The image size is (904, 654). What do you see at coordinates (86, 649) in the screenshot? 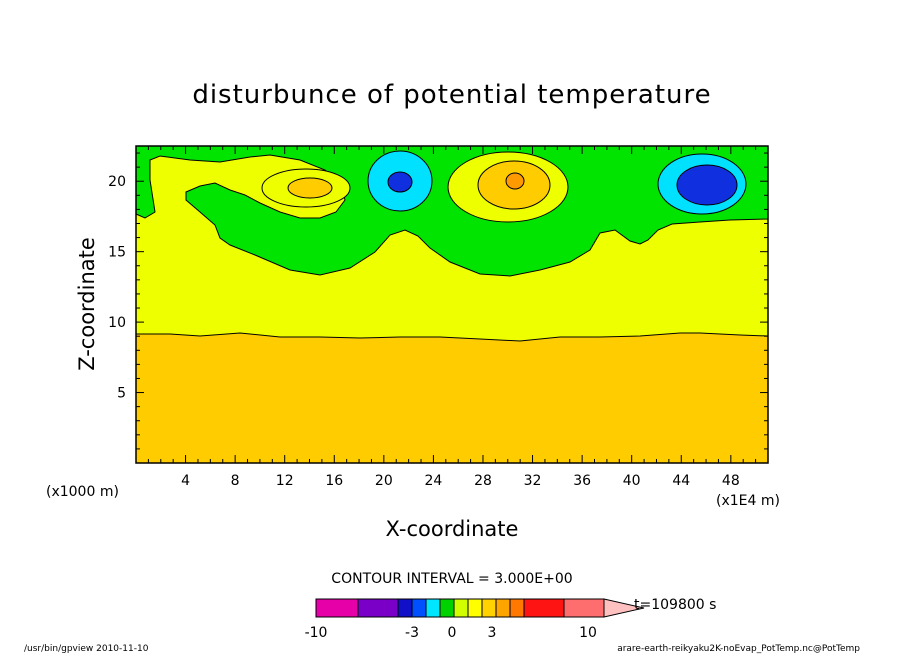
I see `footer-left: /usr/bin/gpview 2010-11-10` at bounding box center [86, 649].